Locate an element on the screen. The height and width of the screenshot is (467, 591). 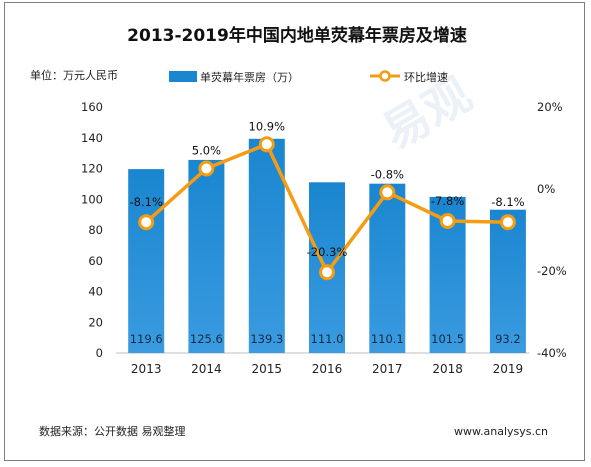
bar-label-2016: 111.0 is located at coordinates (327, 339).